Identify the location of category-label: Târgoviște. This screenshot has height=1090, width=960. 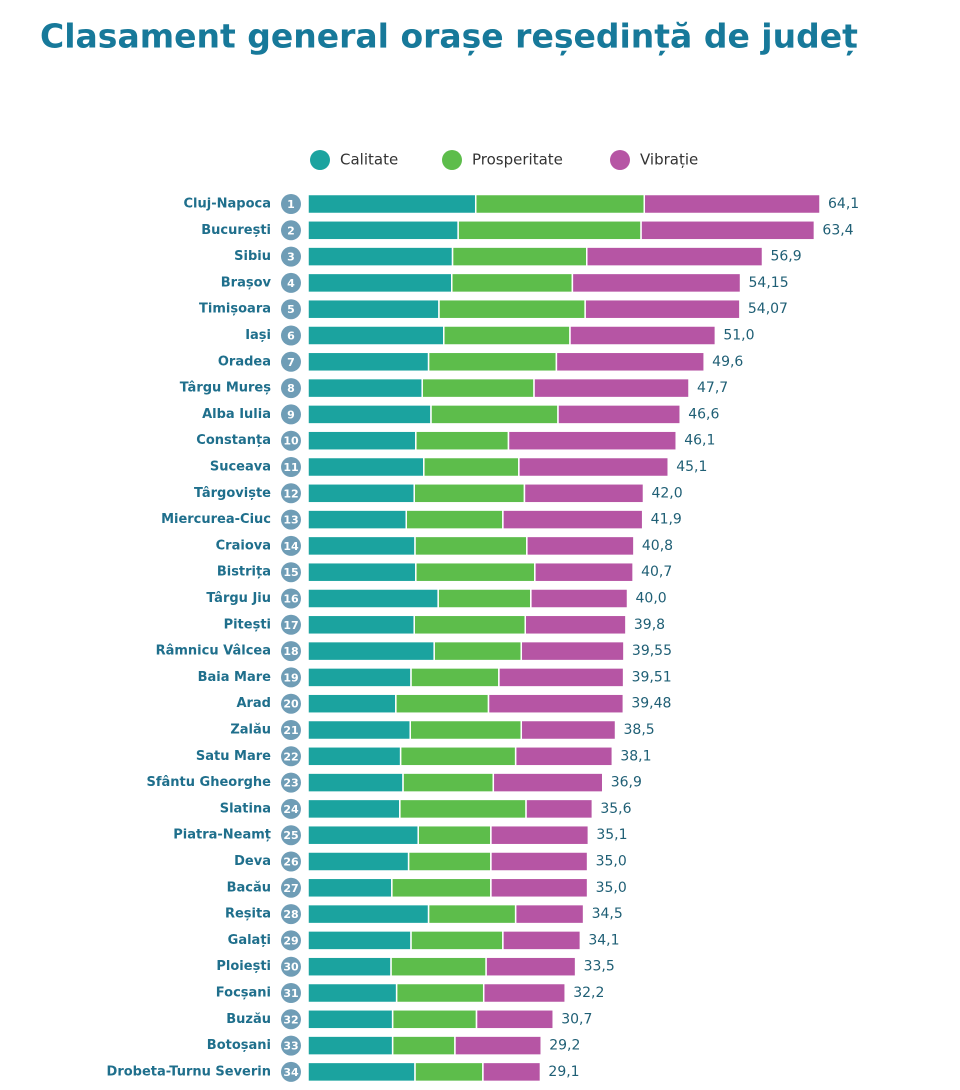
(232, 493).